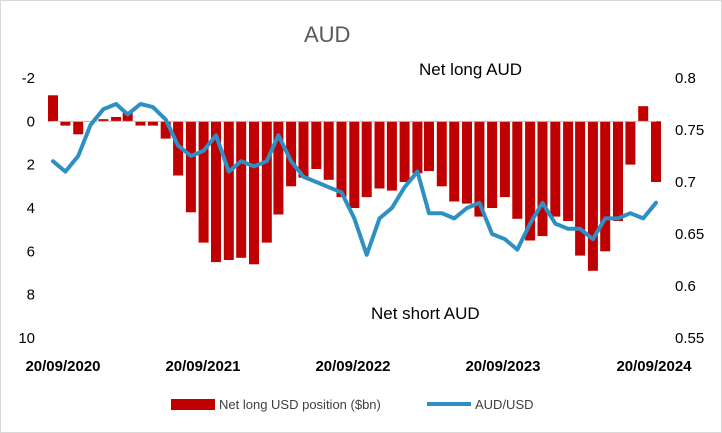 Image resolution: width=722 pixels, height=433 pixels. Describe the element at coordinates (685, 182) in the screenshot. I see `right-tick-label: 0.7` at that location.